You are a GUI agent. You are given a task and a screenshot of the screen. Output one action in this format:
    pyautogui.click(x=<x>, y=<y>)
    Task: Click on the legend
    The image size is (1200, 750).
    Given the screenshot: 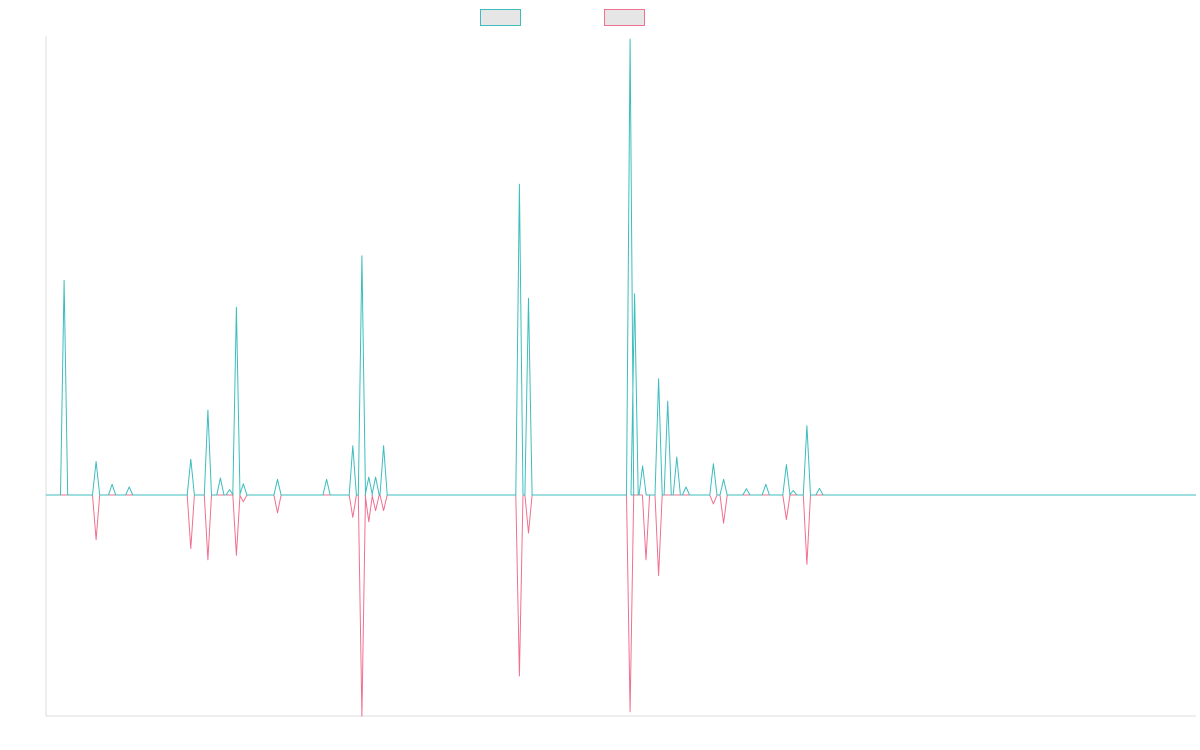 What is the action you would take?
    pyautogui.click(x=562, y=17)
    